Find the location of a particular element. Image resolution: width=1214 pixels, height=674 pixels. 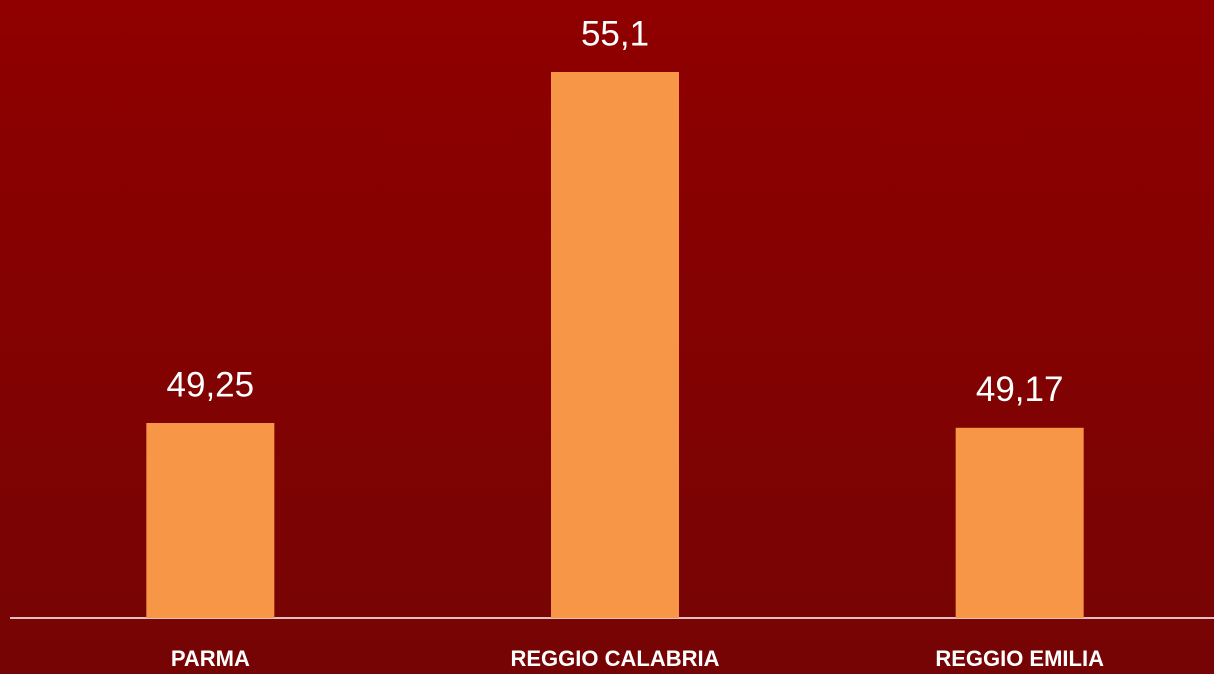

x-tick-label: PARMA is located at coordinates (210, 658).